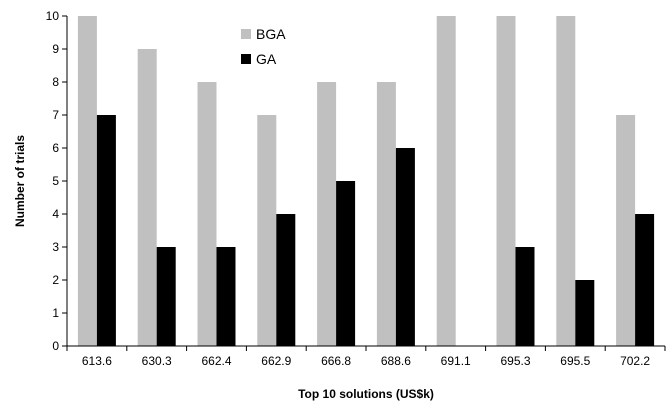  What do you see at coordinates (216, 361) in the screenshot?
I see `x-tick-label: 662.4` at bounding box center [216, 361].